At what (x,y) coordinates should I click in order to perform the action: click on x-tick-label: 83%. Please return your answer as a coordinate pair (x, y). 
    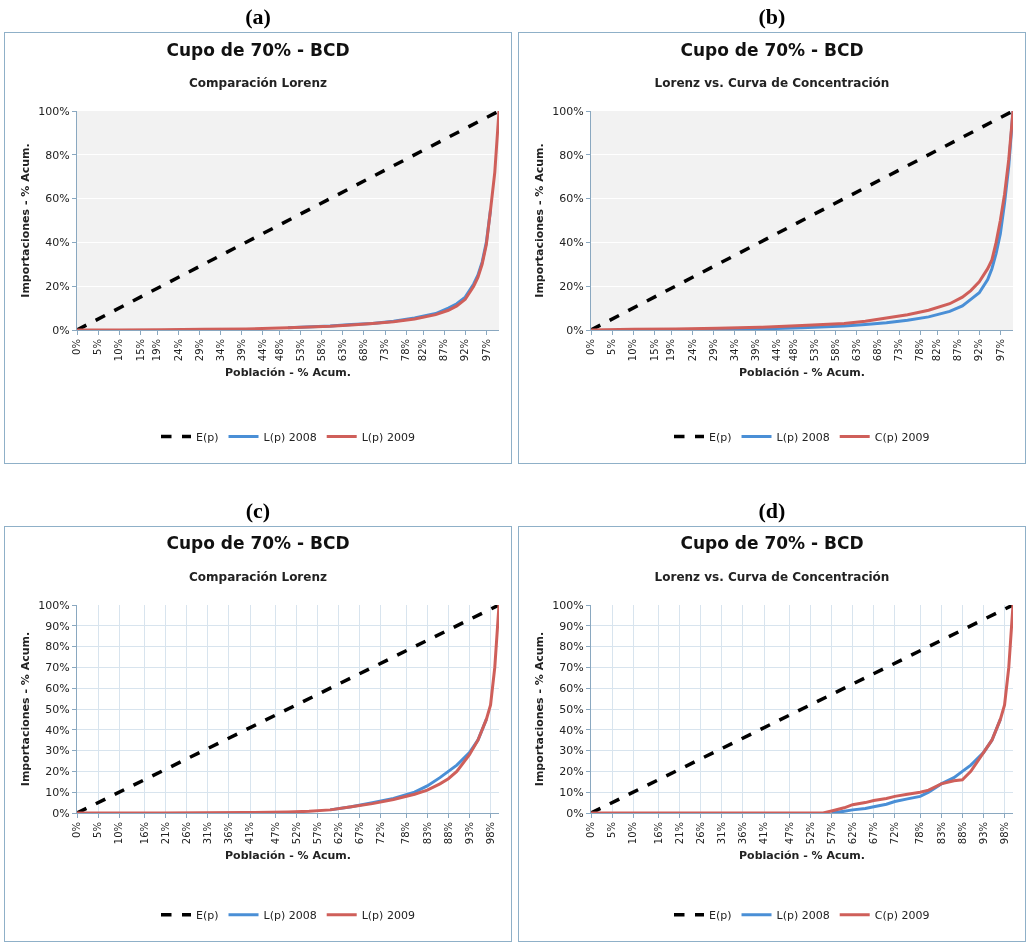
    Looking at the image, I should click on (941, 833).